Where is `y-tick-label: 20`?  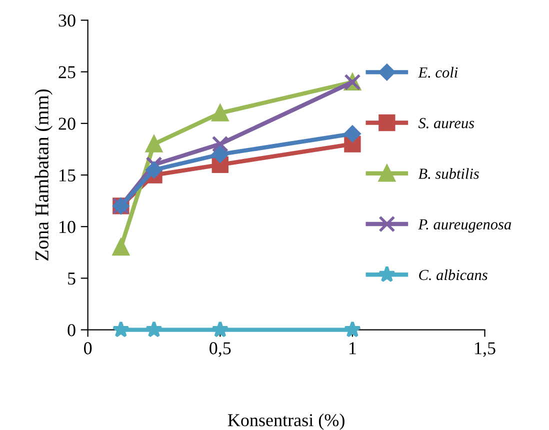
y-tick-label: 20 is located at coordinates (67, 124).